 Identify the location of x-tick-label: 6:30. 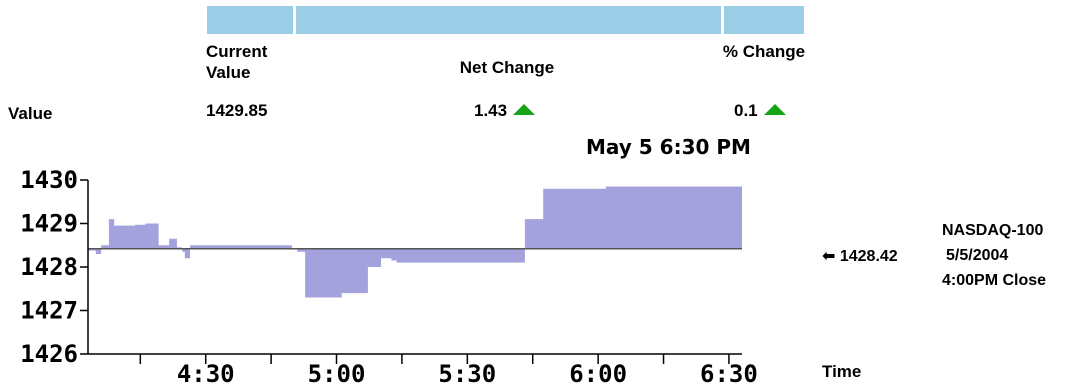
(729, 372).